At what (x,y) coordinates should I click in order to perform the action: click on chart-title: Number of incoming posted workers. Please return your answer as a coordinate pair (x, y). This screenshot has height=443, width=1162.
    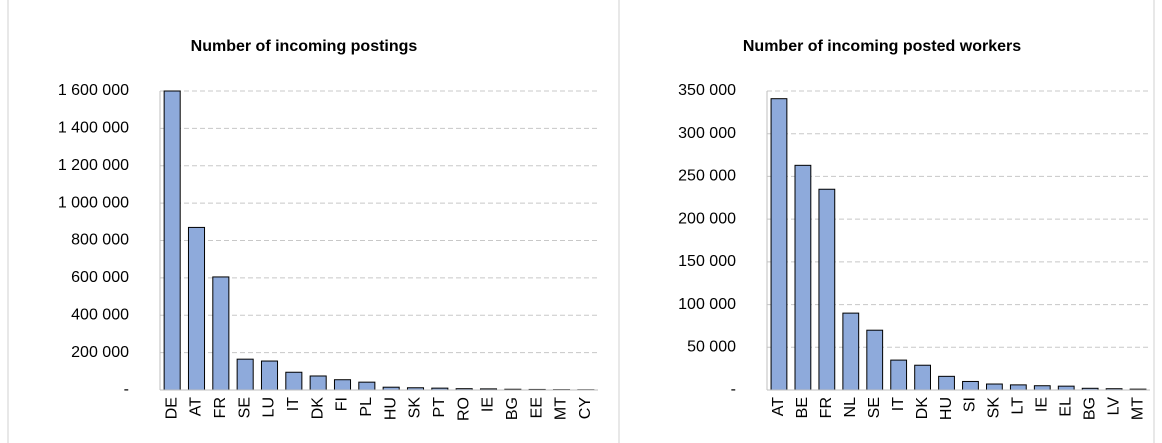
    Looking at the image, I should click on (882, 46).